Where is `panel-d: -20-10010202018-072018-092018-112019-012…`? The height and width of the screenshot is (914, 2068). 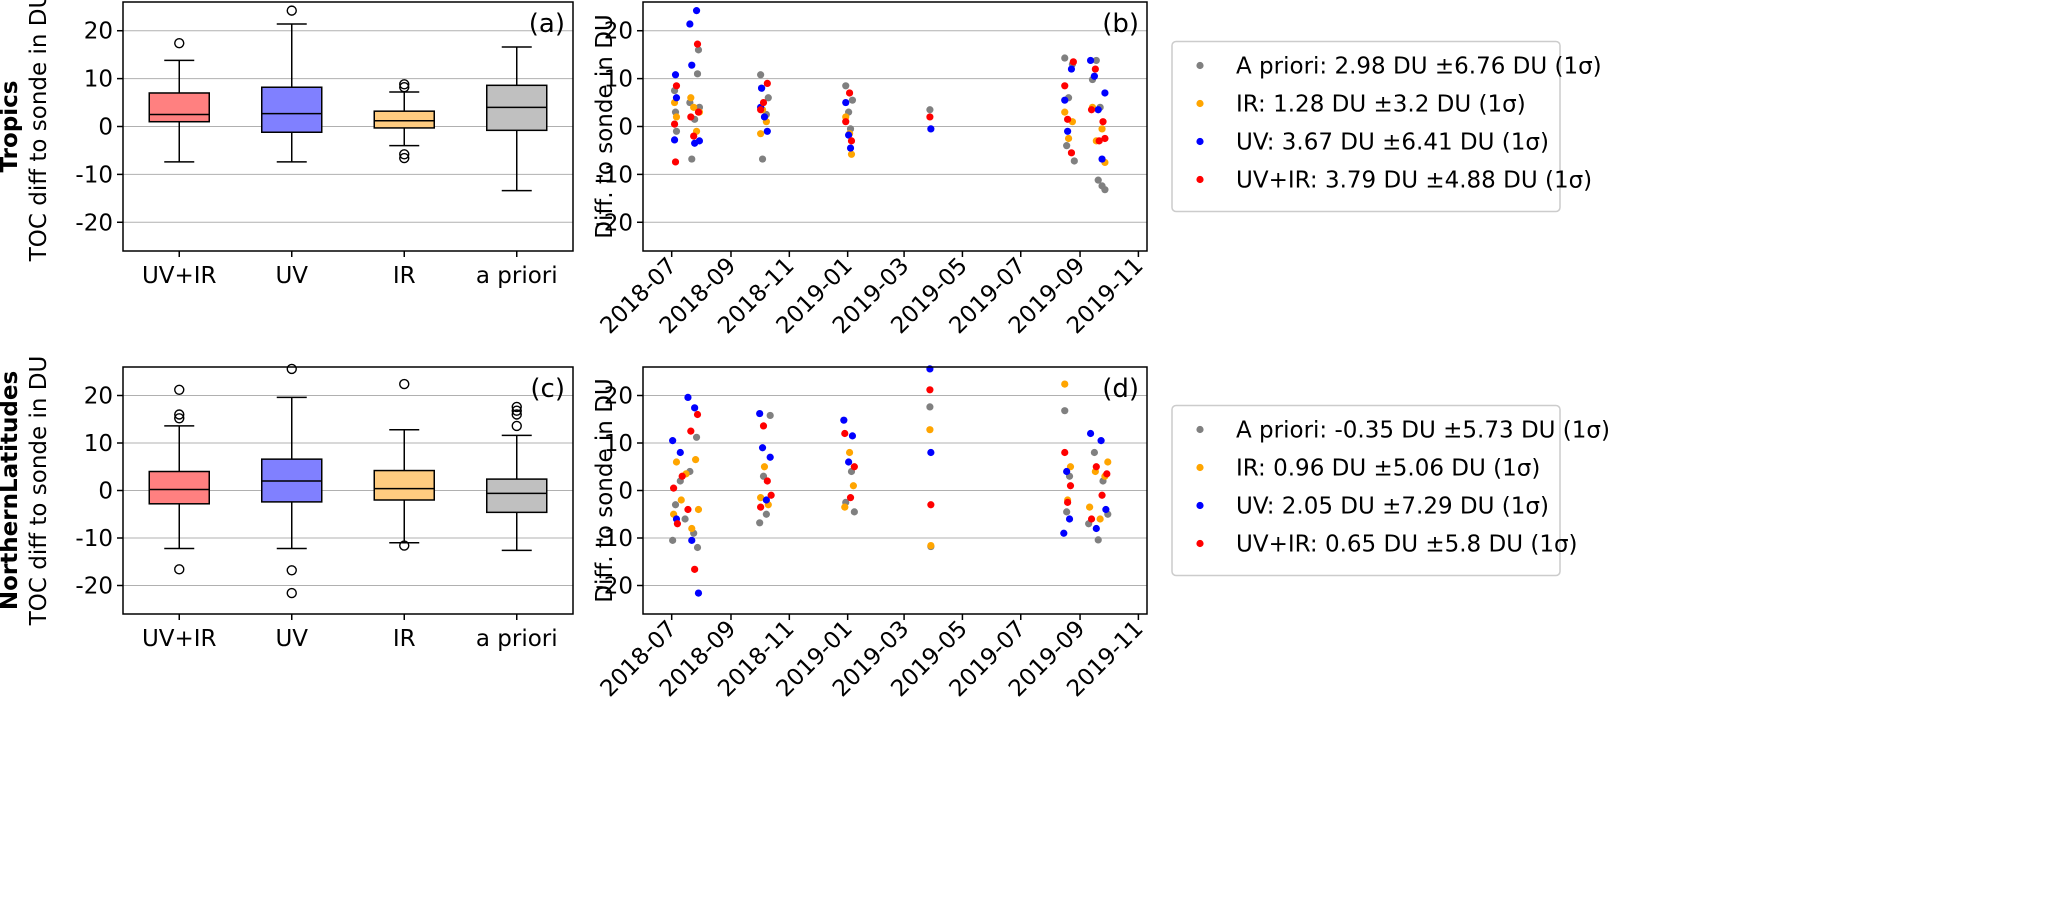
panel-d: -20-10010202018-072018-092018-112019-012… is located at coordinates (870, 533).